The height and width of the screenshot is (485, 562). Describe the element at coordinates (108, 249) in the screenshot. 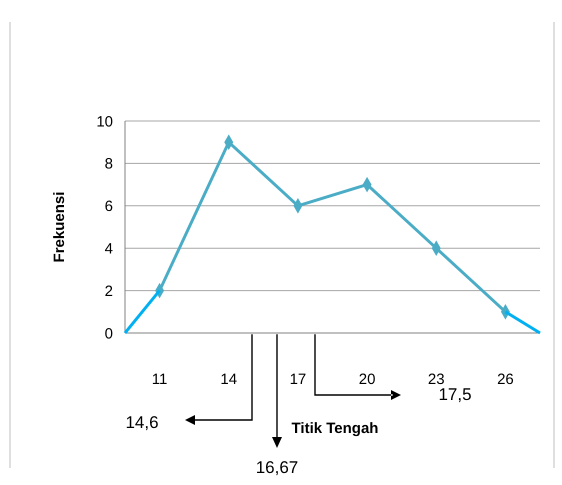

I see `y-tick-label: 4` at that location.